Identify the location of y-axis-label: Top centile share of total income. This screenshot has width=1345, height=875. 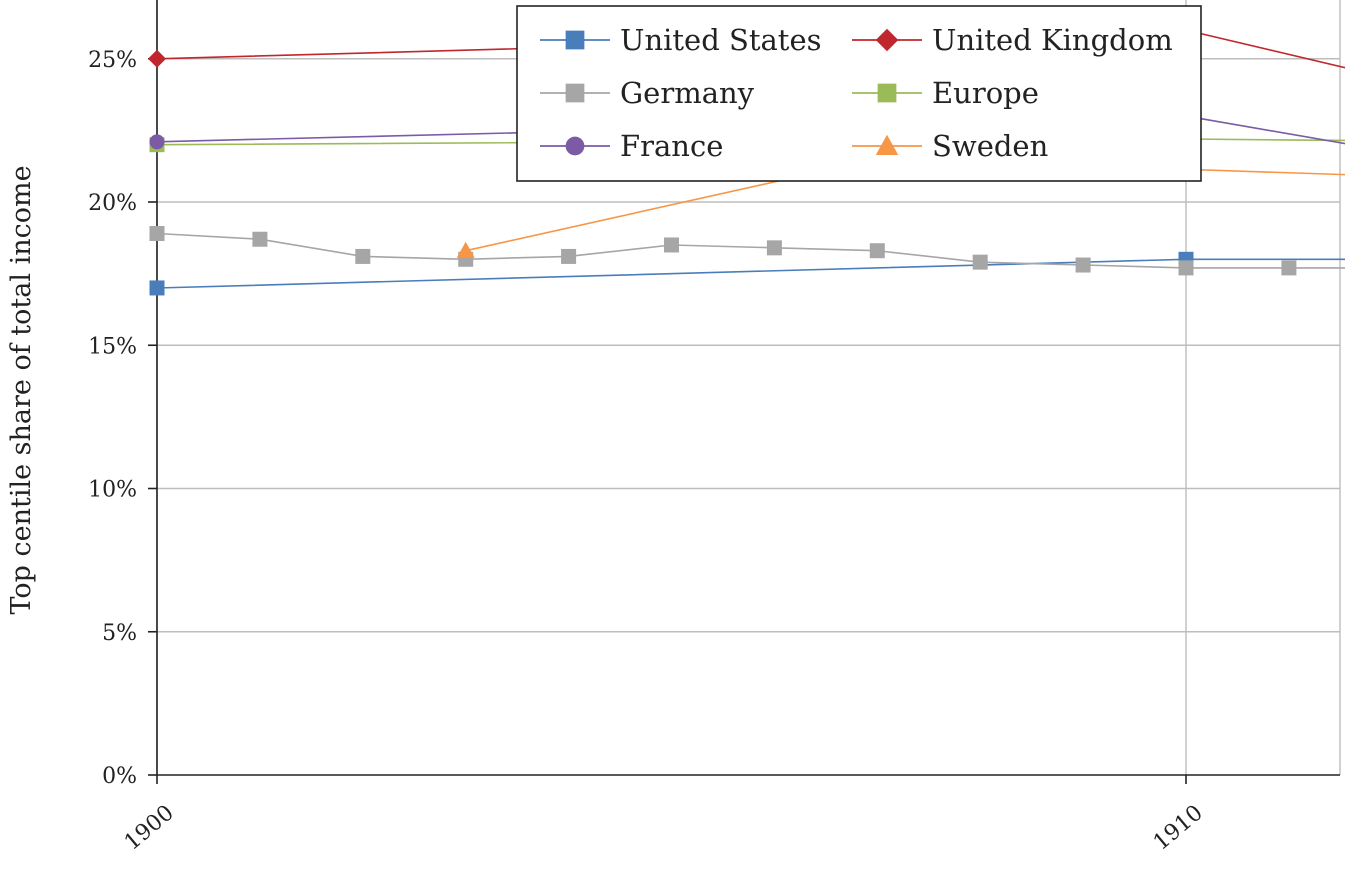
(21, 389).